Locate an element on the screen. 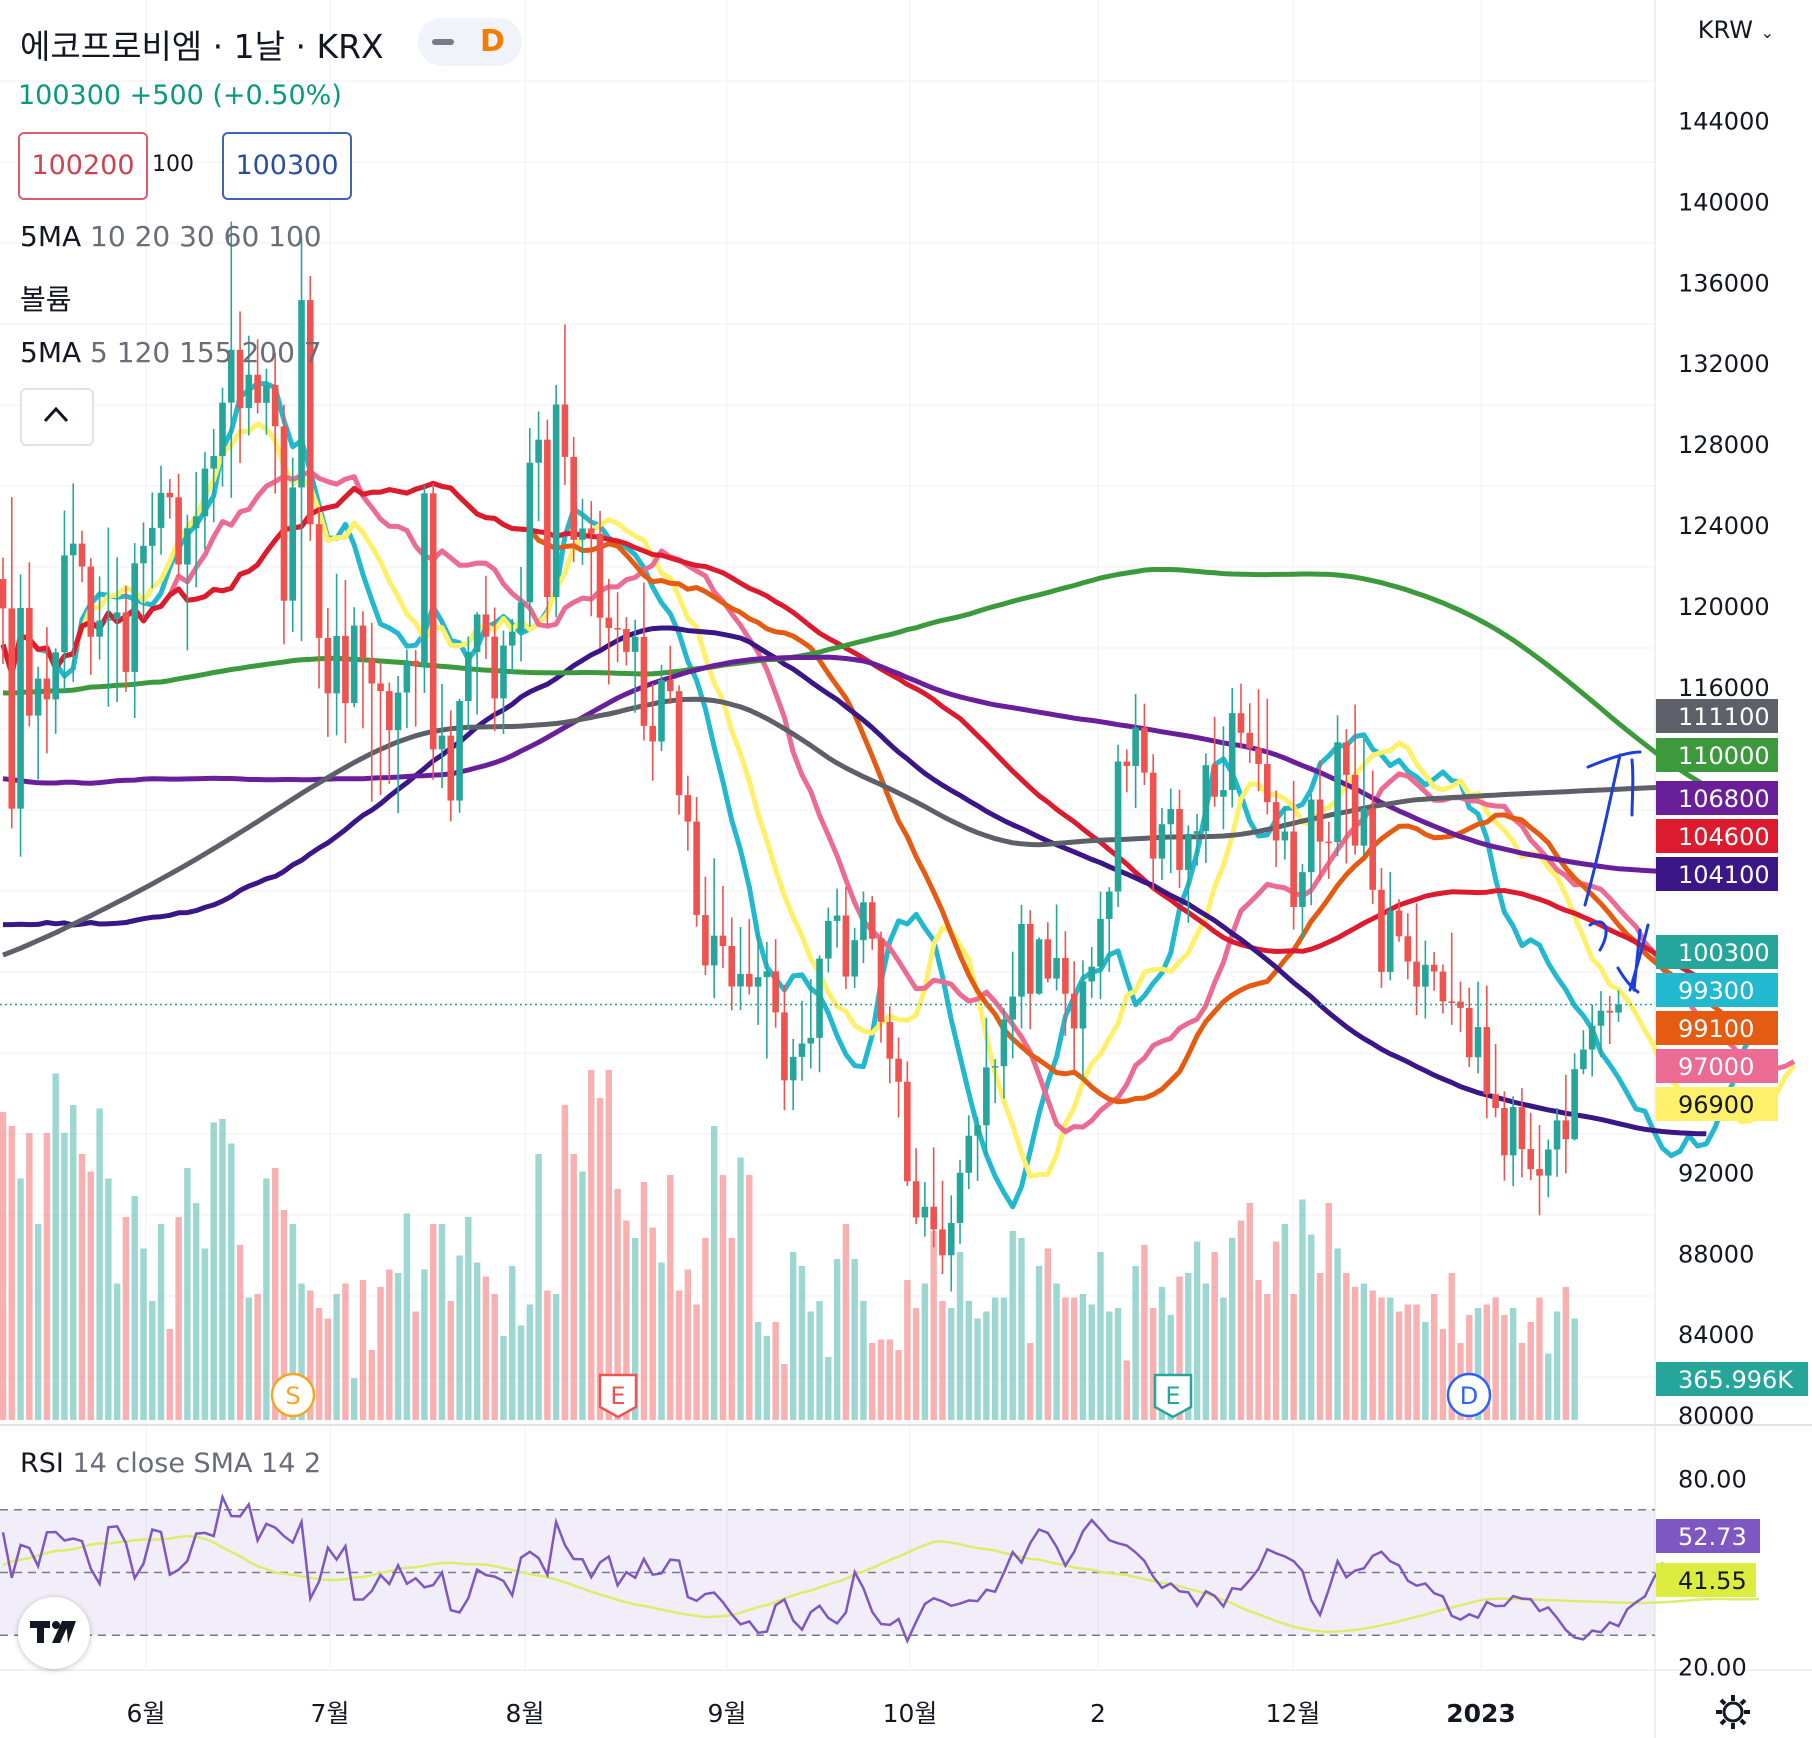 The image size is (1812, 1738). time-axis: 6월 7월 8월 9월 10월 2 12월 2023 is located at coordinates (821, 1713).